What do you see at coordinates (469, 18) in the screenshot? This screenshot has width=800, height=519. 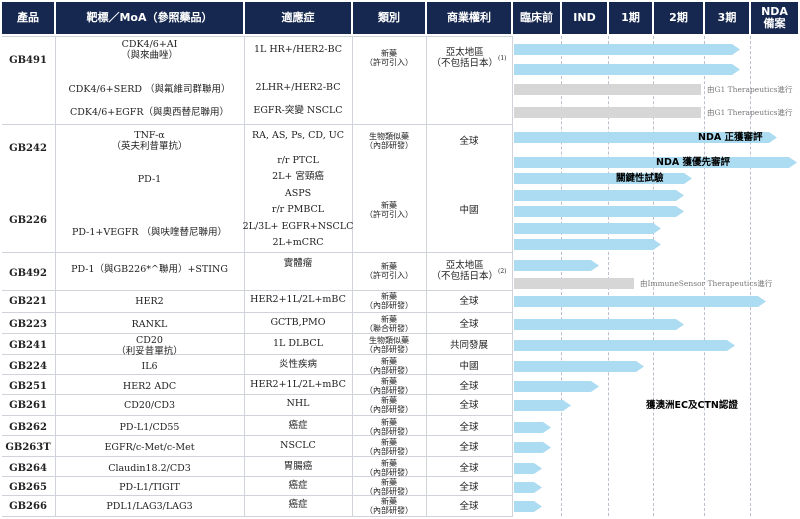 I see `column-header: 商業權利` at bounding box center [469, 18].